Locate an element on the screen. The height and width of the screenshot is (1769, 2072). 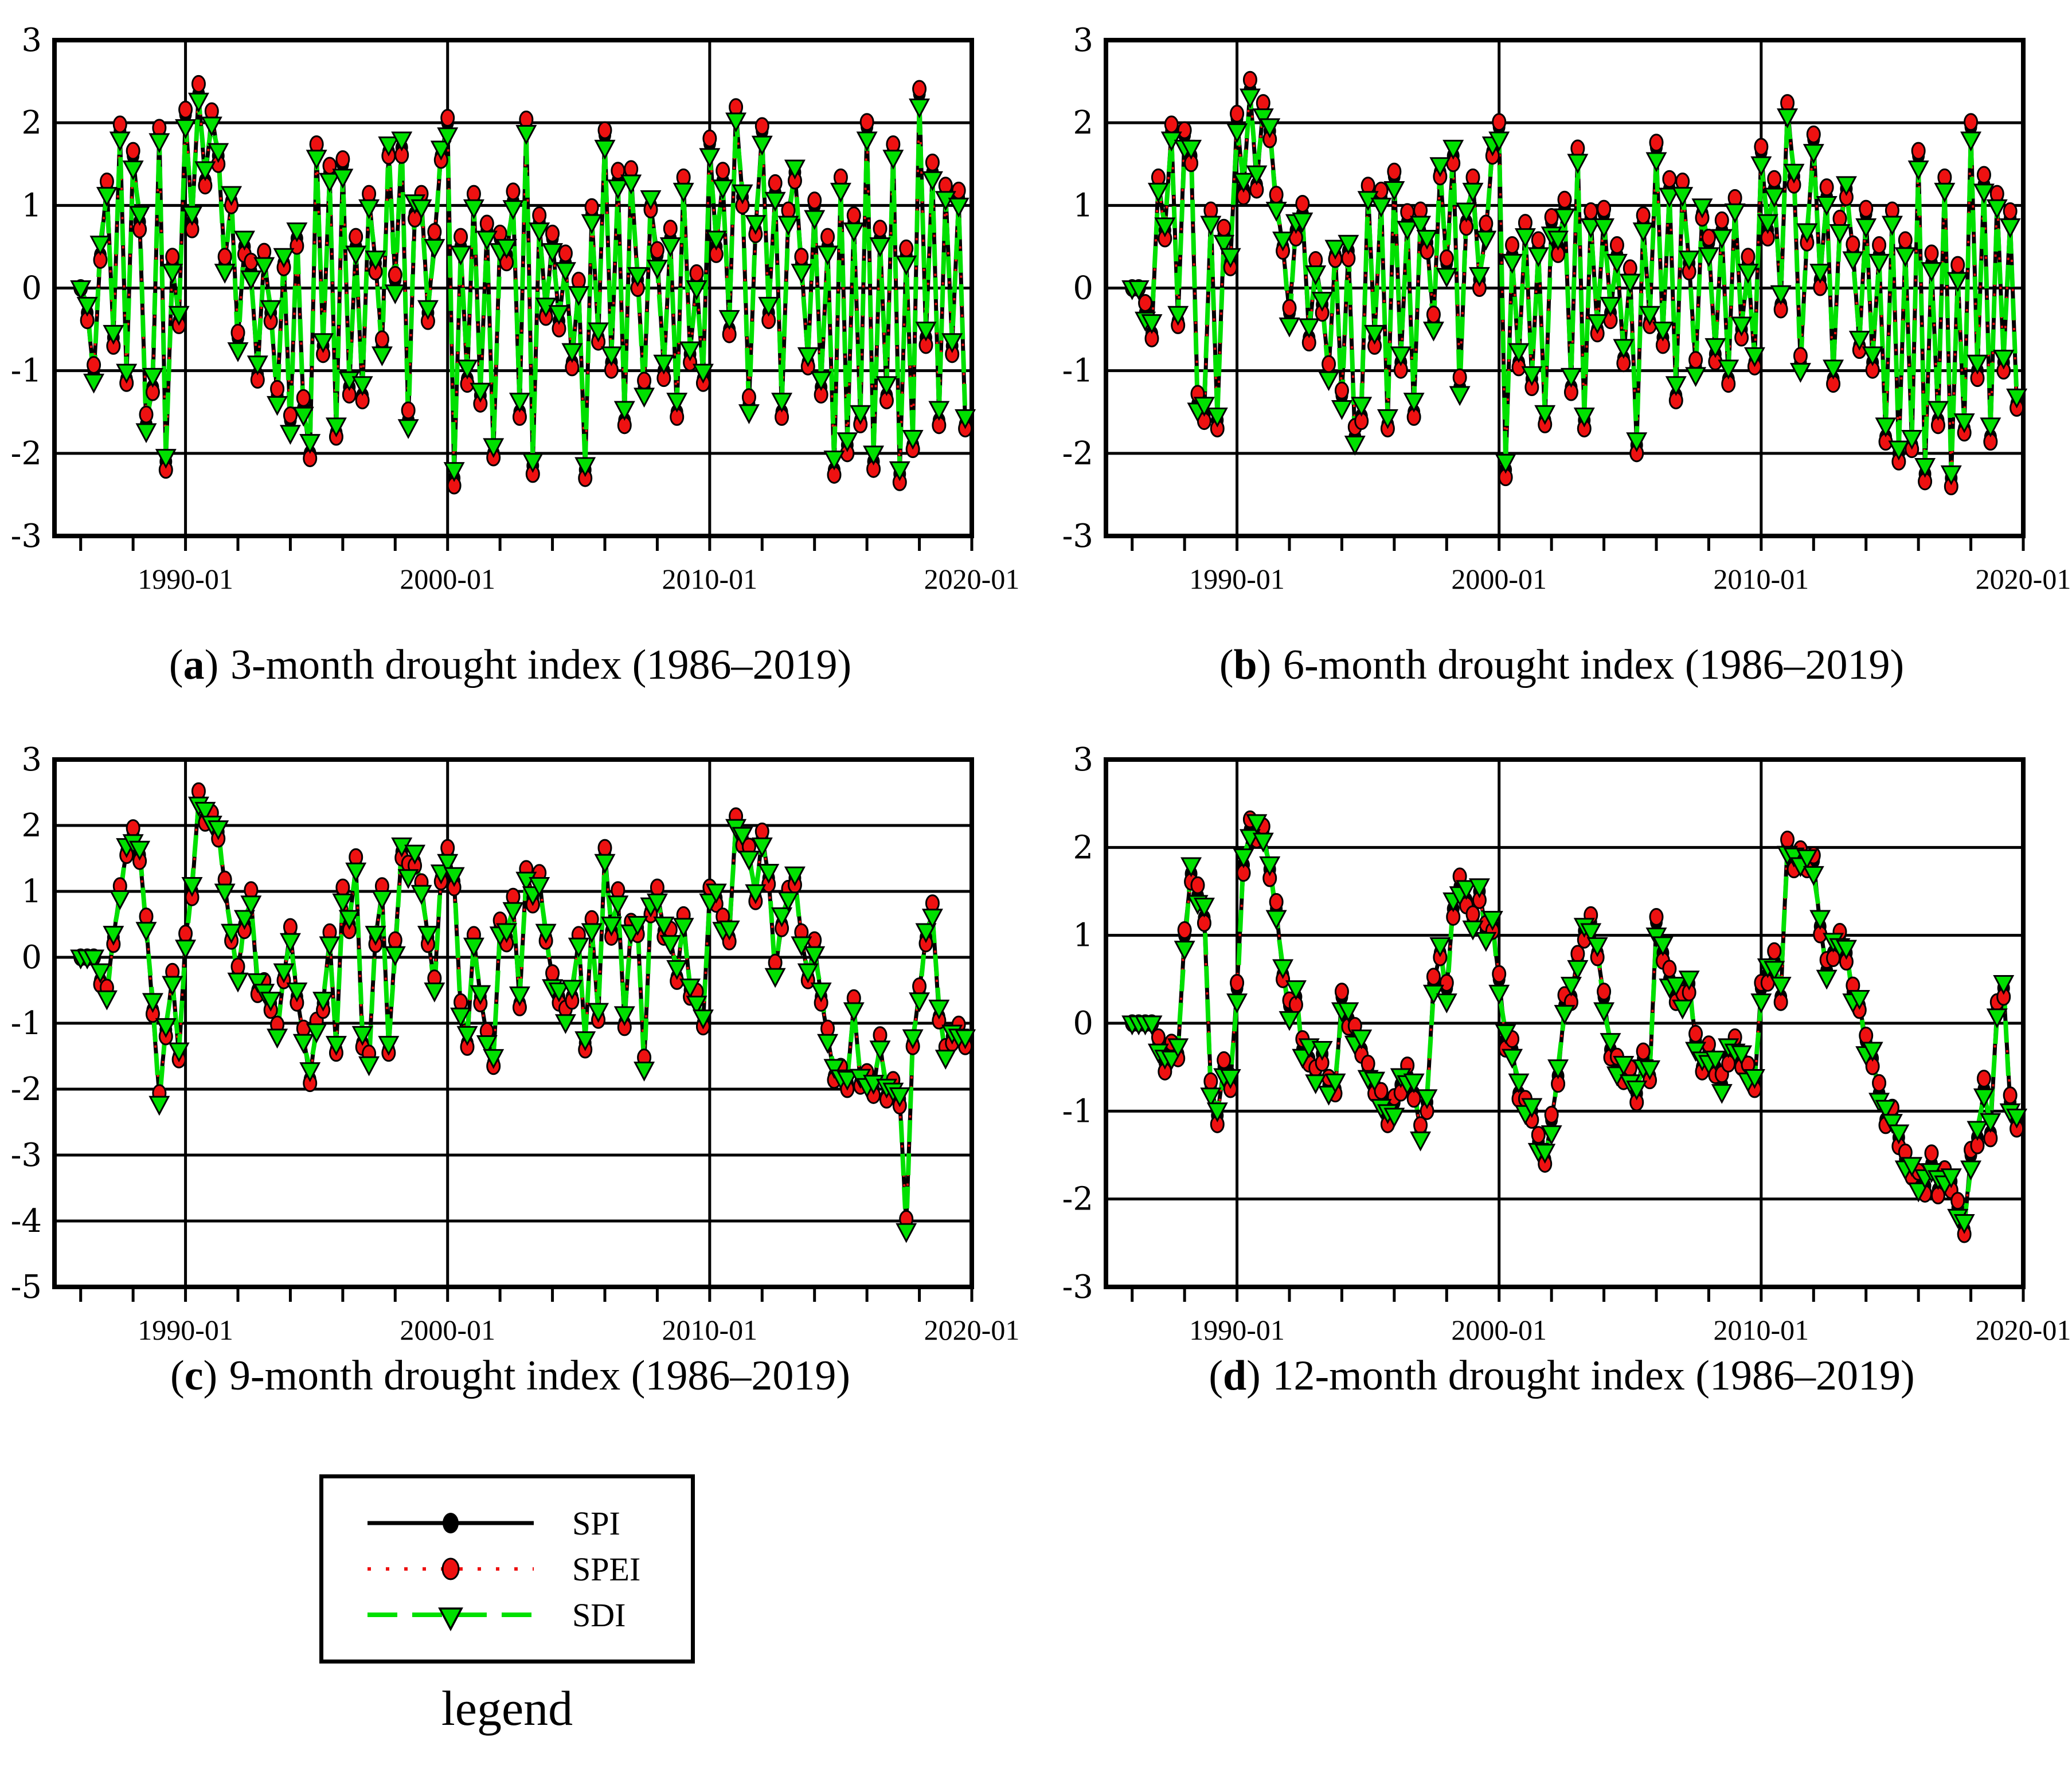
caption-c-text: 9-month drought index (1986–2019) is located at coordinates (540, 1376).